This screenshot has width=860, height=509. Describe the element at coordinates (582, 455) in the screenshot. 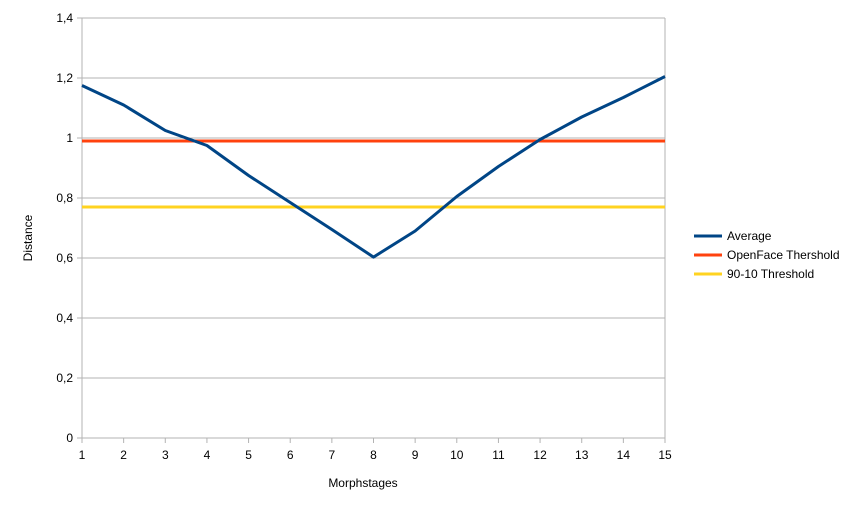

I see `x-tick-label: 13` at that location.